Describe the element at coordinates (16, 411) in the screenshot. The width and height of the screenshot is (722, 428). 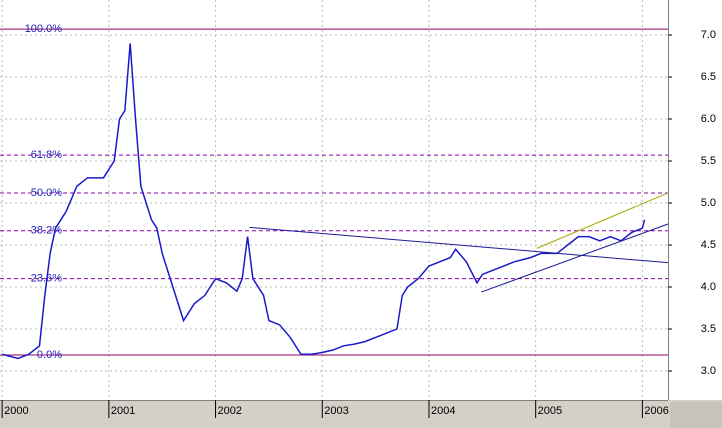
I see `x-tick-label: 2000` at that location.